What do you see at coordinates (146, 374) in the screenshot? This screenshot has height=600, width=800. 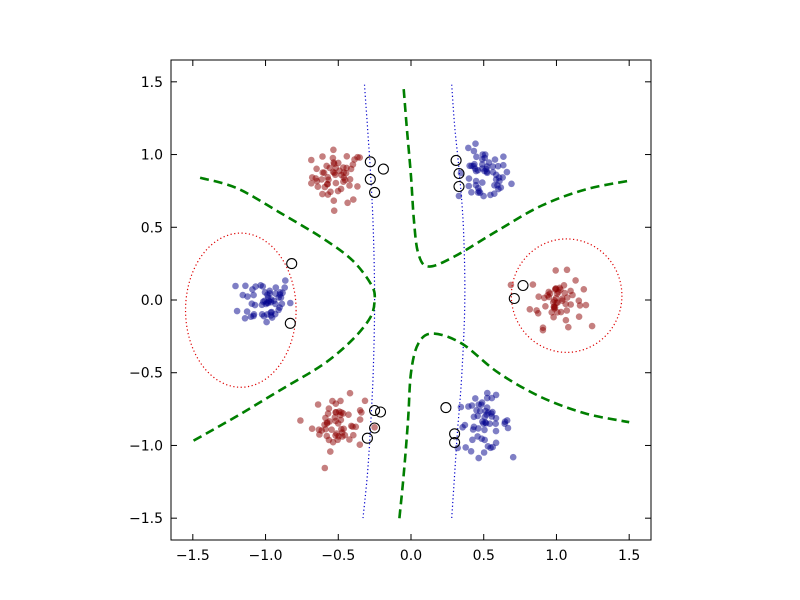 I see `y-tick-label: −0.5` at bounding box center [146, 374].